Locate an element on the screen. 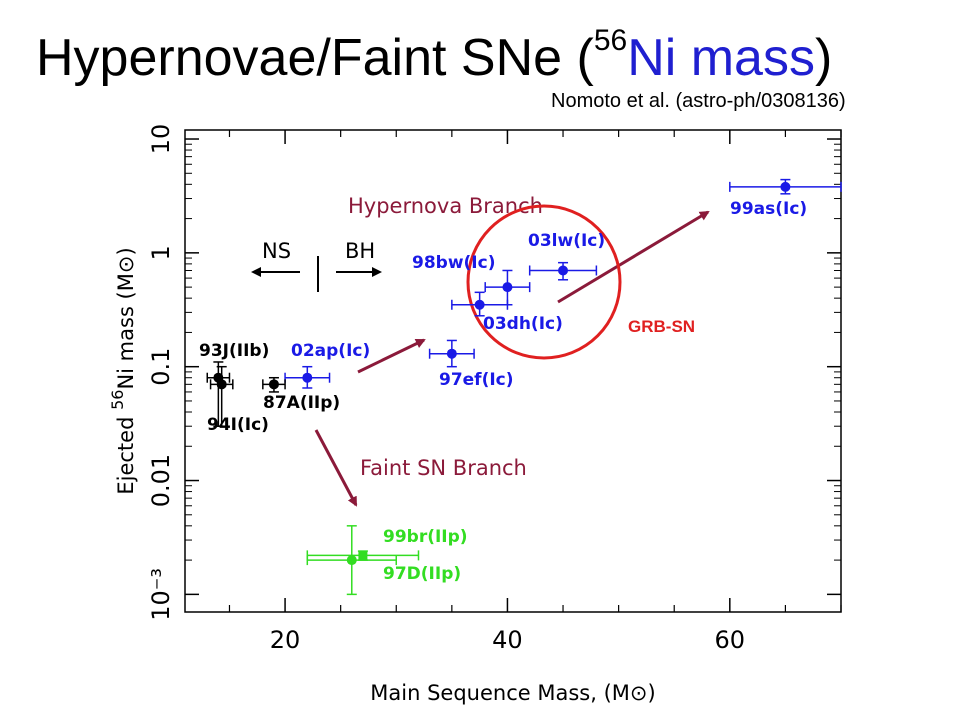 The width and height of the screenshot is (960, 720). slide-title: Hypernovae/Faint SNe (56Ni mass) is located at coordinates (434, 56).